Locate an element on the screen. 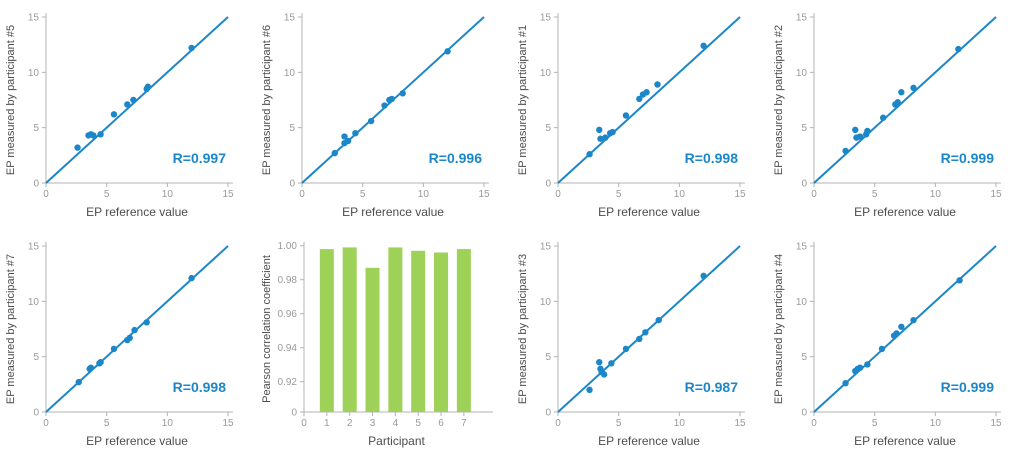 Image resolution: width=1024 pixels, height=459 pixels. svg-text: 7 is located at coordinates (464, 423).